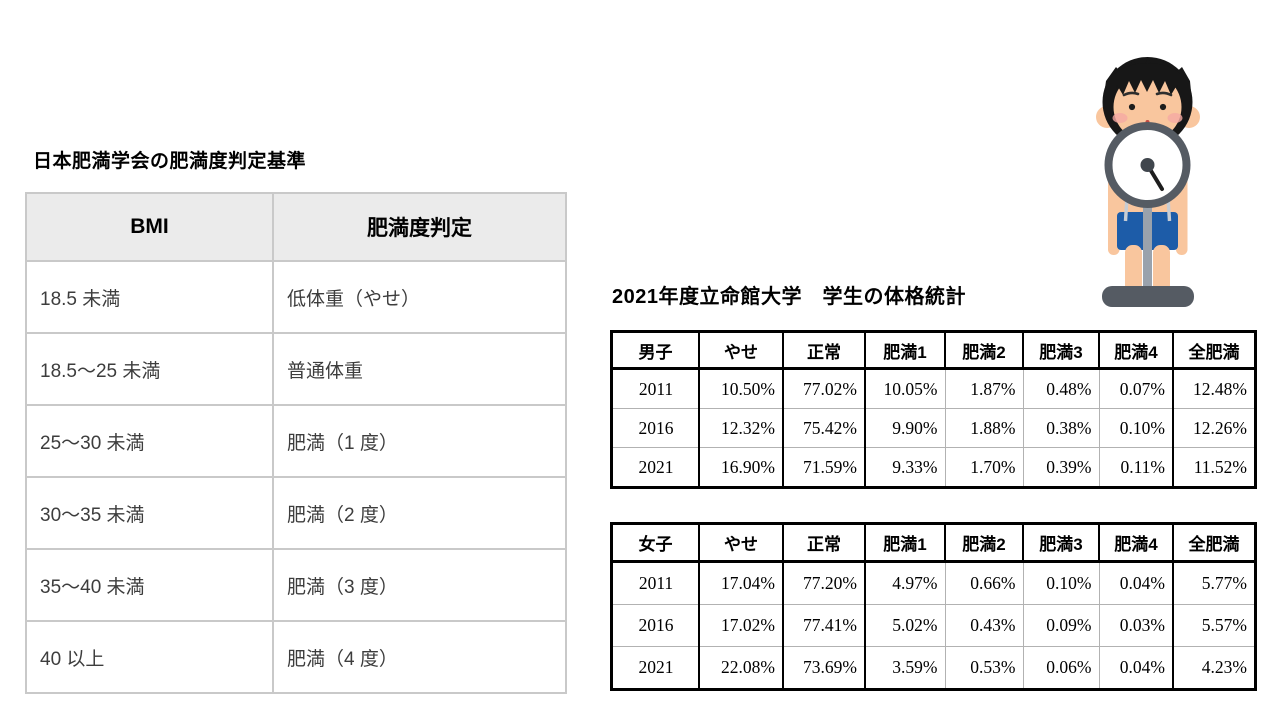  Describe the element at coordinates (741, 583) in the screenshot. I see `value-cell: 17.04%` at that location.